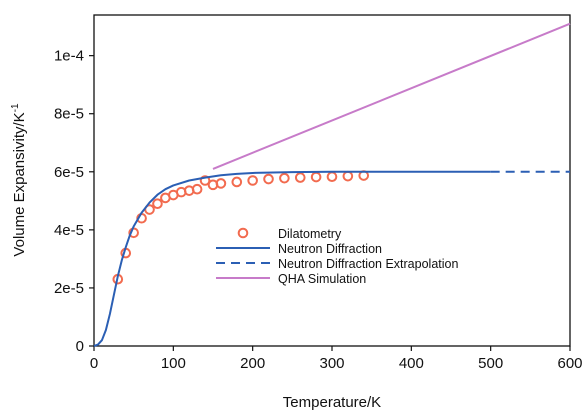 This screenshot has width=585, height=413. I want to click on y-tick-label: 8e-5, so click(69, 114).